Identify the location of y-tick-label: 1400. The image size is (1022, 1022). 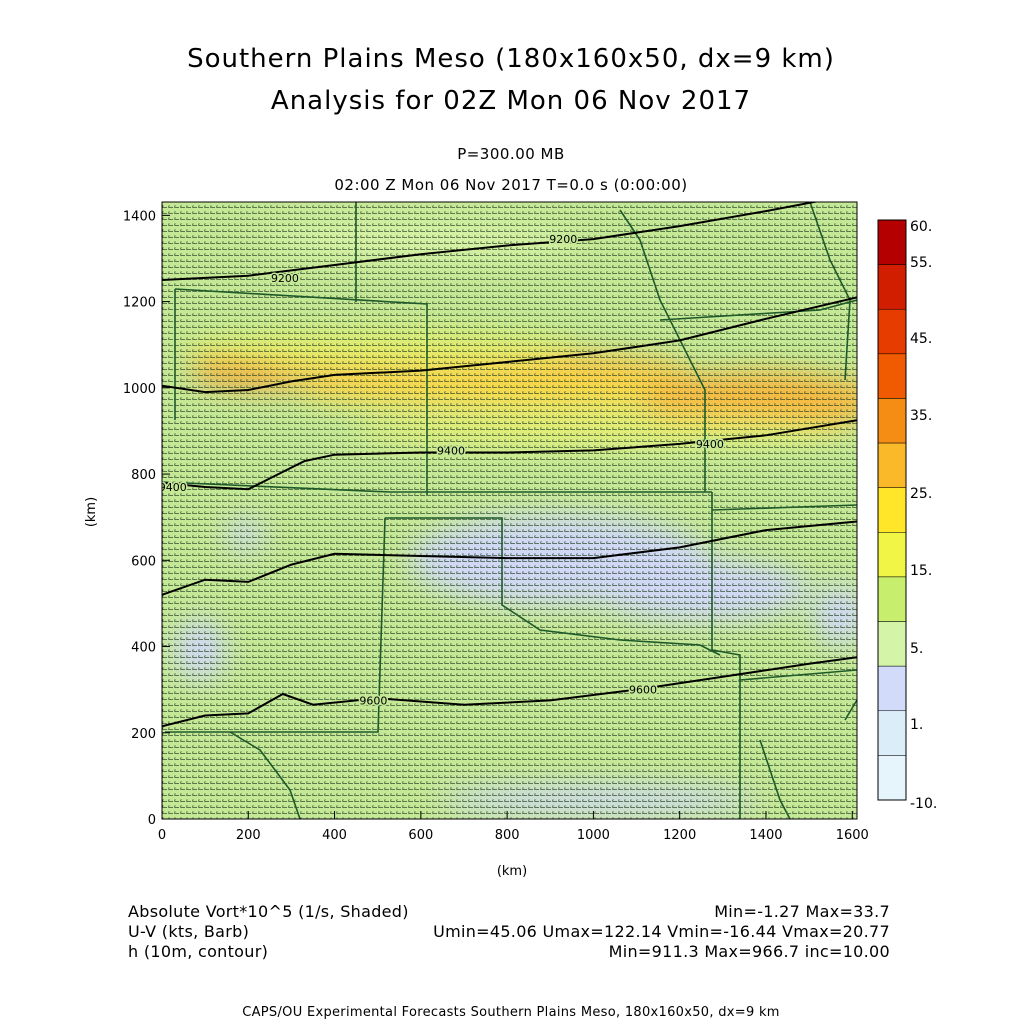
(139, 216).